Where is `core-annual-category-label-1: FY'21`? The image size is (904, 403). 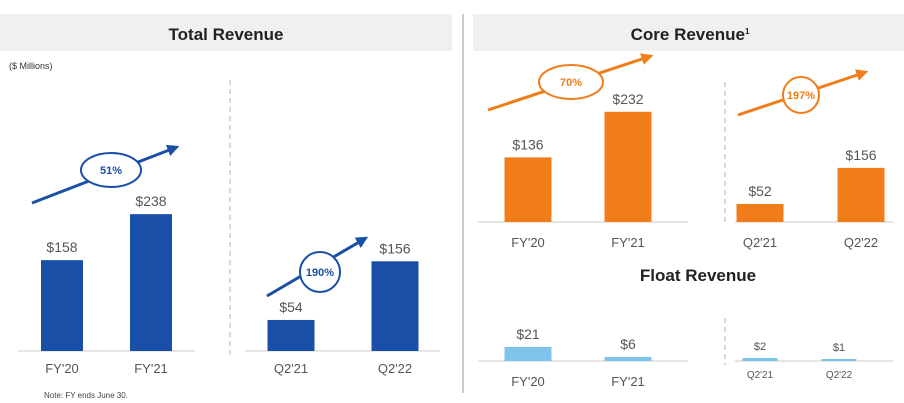 core-annual-category-label-1: FY'21 is located at coordinates (628, 242).